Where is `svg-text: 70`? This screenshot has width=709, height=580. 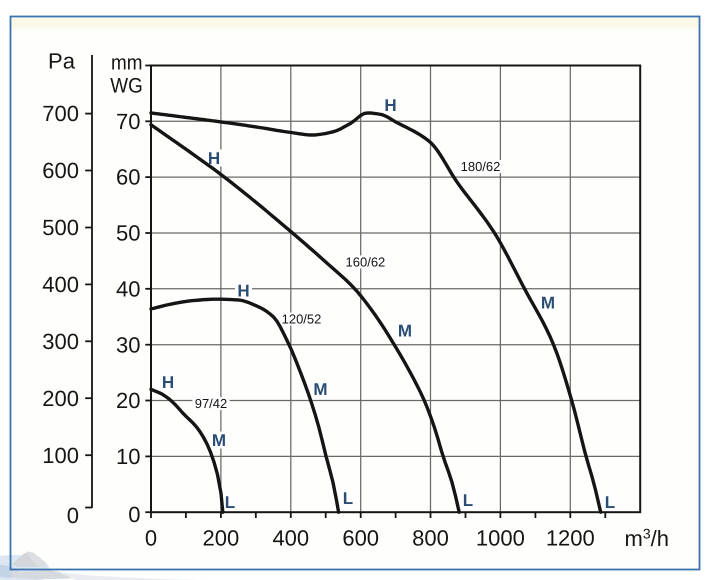 svg-text: 70 is located at coordinates (128, 121).